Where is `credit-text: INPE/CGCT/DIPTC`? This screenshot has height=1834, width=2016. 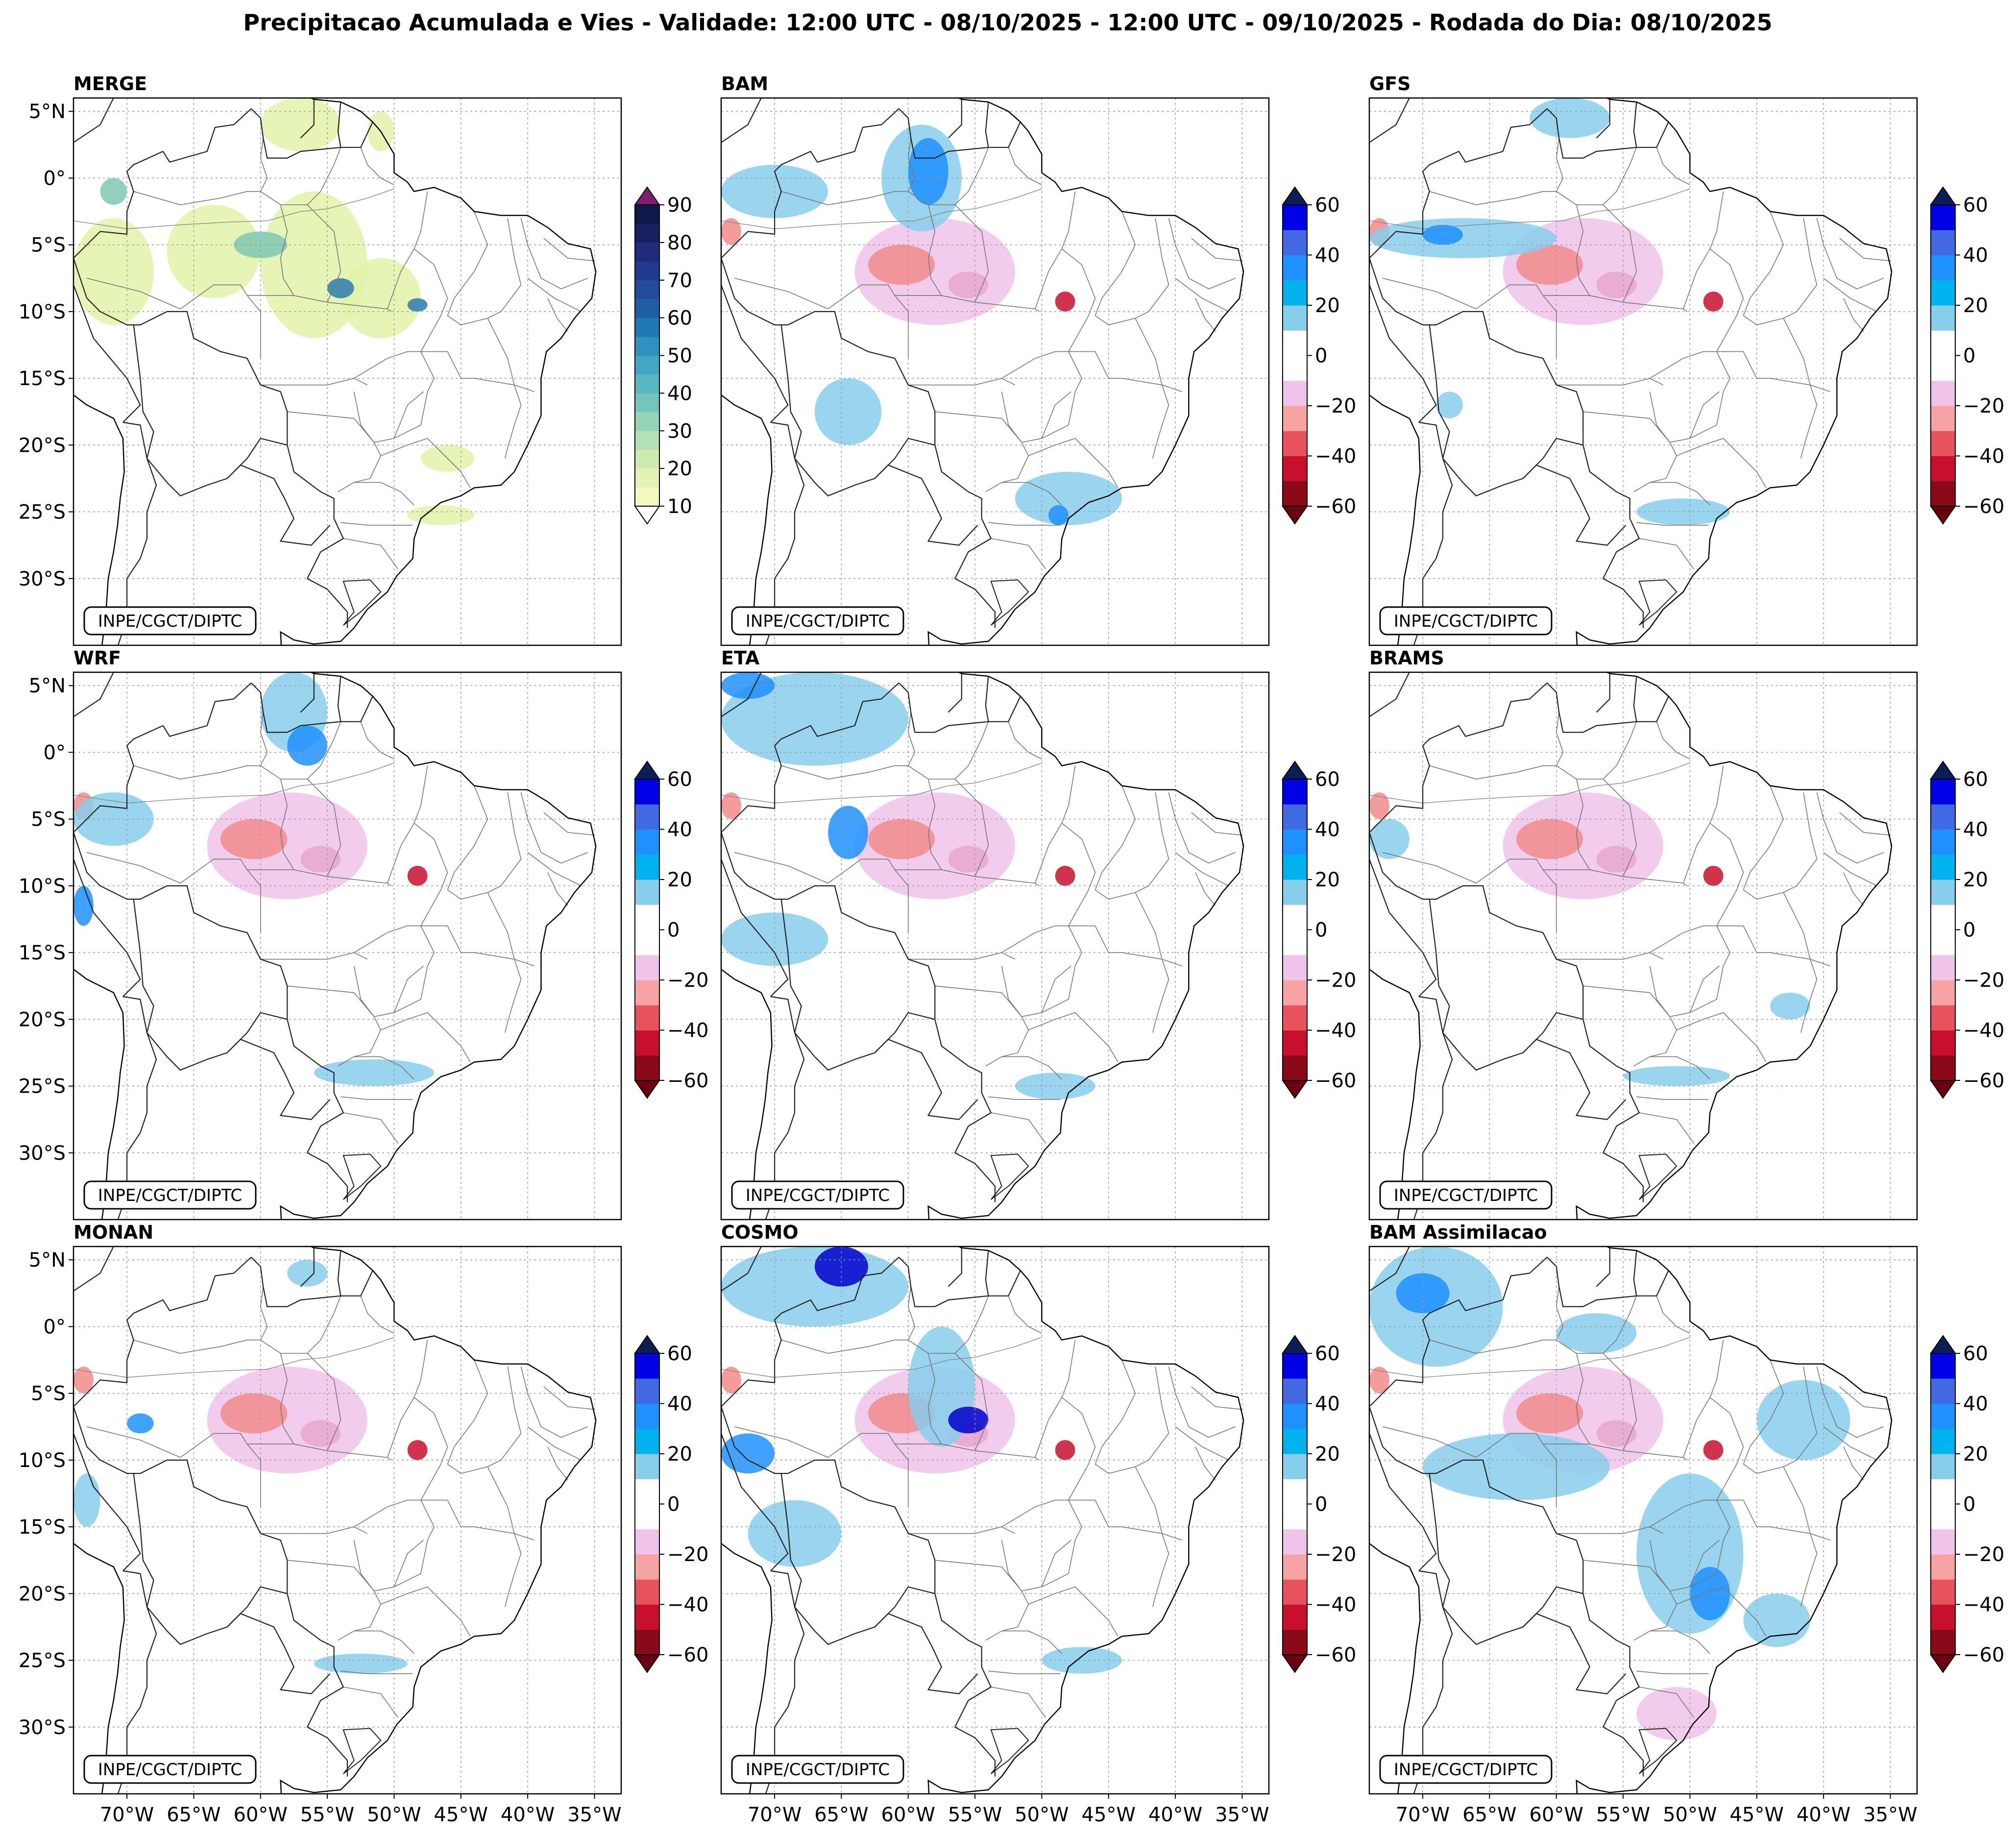
credit-text: INPE/CGCT/DIPTC is located at coordinates (818, 621).